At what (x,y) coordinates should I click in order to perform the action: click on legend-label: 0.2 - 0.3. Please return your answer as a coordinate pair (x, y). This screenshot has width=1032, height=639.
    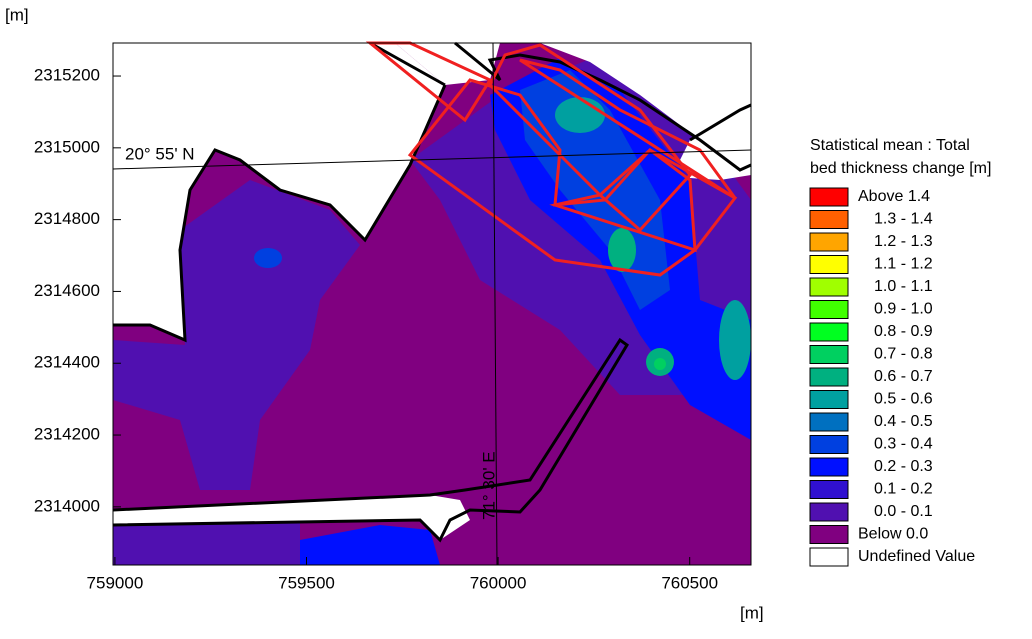
    Looking at the image, I should click on (903, 466).